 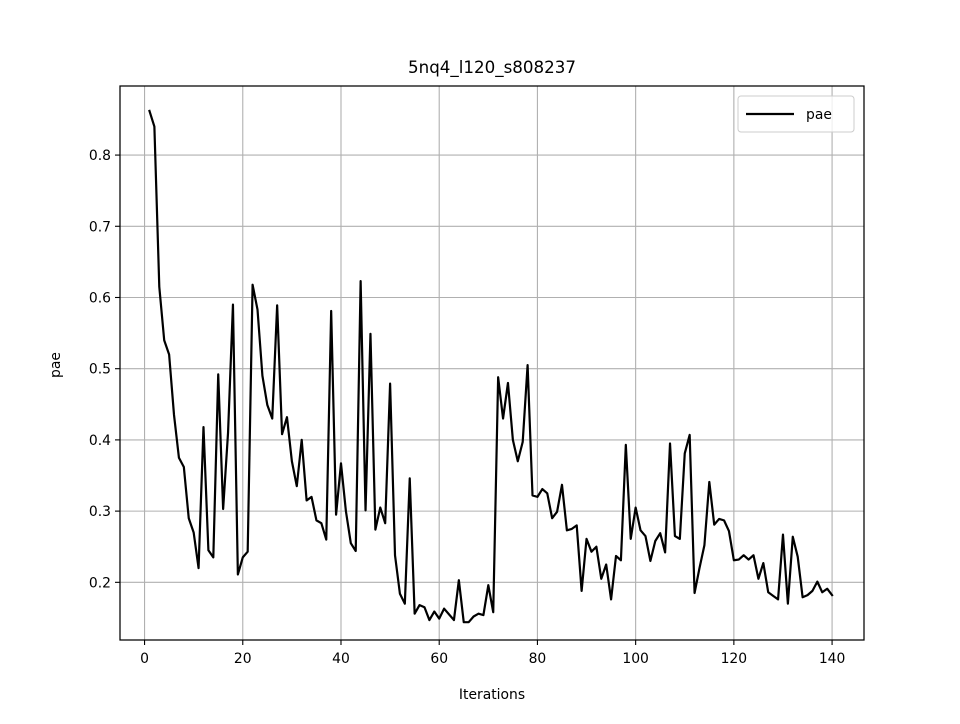 What do you see at coordinates (492, 695) in the screenshot?
I see `x-axis-label: Iterations` at bounding box center [492, 695].